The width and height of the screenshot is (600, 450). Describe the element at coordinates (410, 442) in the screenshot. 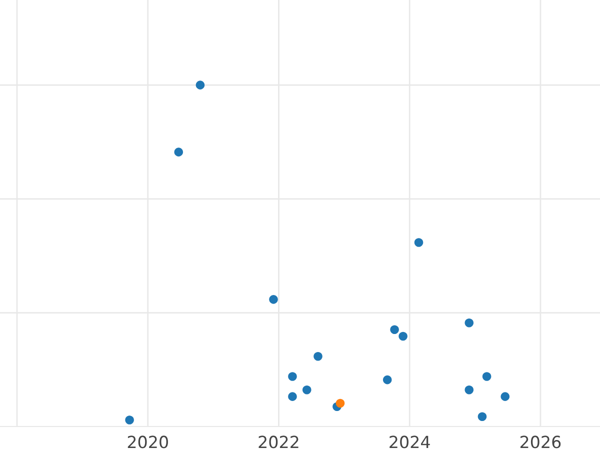

I see `x-tick-label: 2024` at that location.